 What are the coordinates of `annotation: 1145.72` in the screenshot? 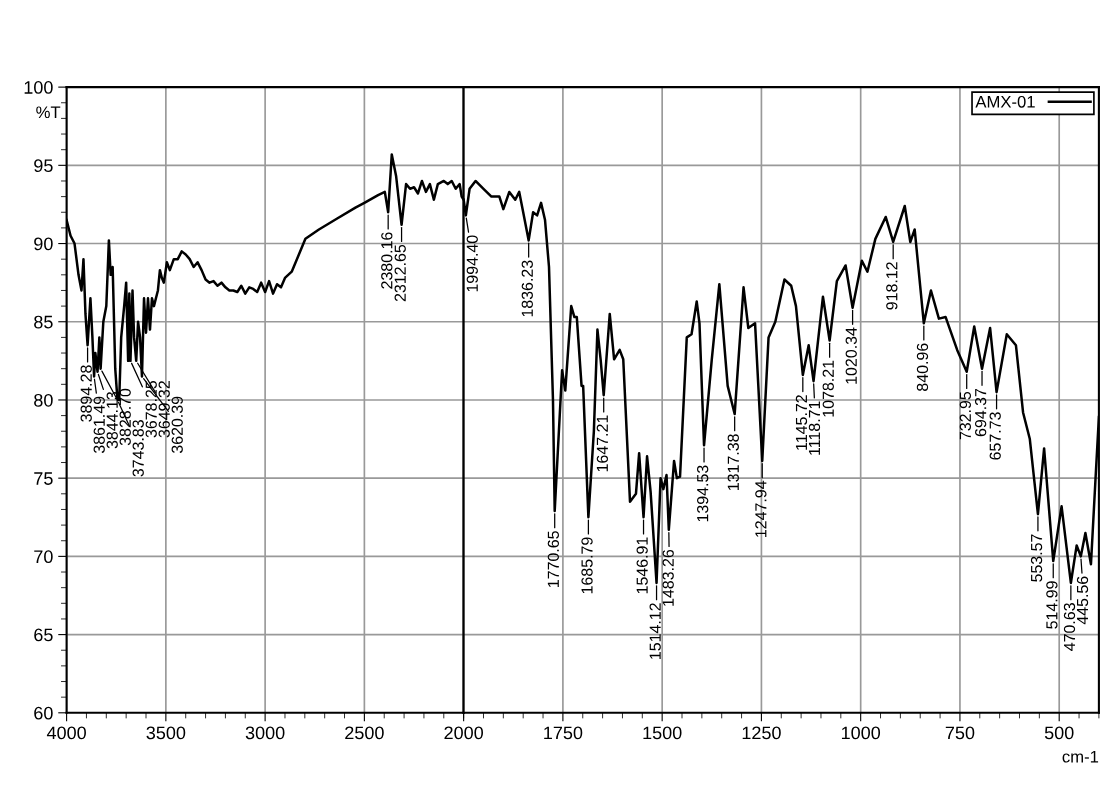 It's located at (801, 422).